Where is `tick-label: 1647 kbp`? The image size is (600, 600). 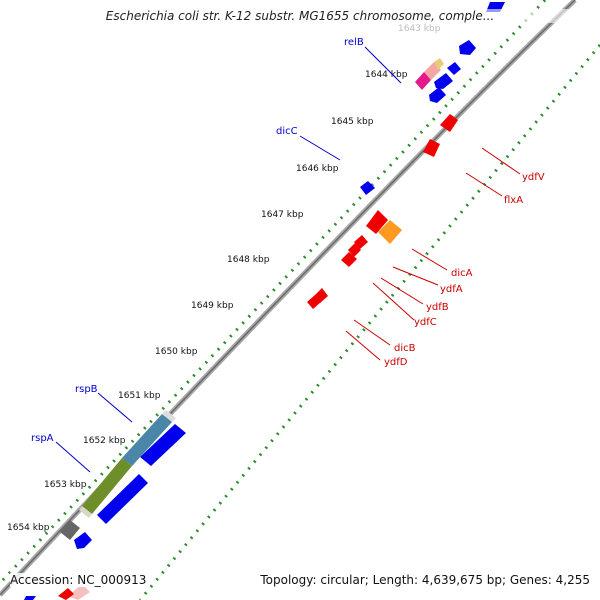
tick-label: 1647 kbp is located at coordinates (282, 215).